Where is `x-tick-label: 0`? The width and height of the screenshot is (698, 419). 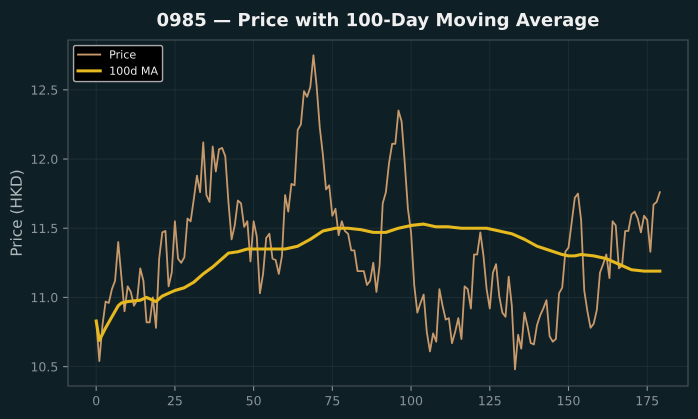
x-tick-label: 0 is located at coordinates (96, 401).